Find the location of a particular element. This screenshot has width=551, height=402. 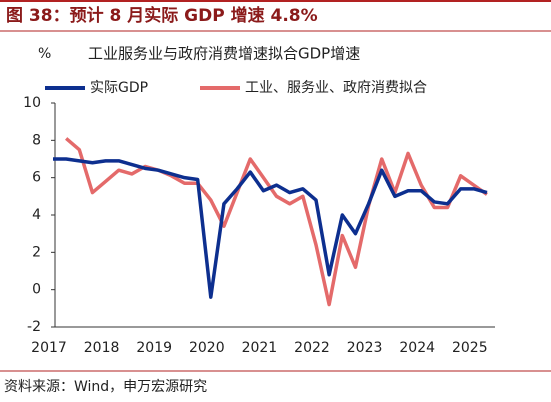

x-tick-label: 2024 is located at coordinates (417, 348).